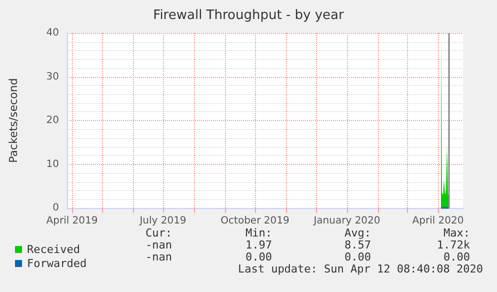  I want to click on y-tick-label: 30, so click(52, 76).